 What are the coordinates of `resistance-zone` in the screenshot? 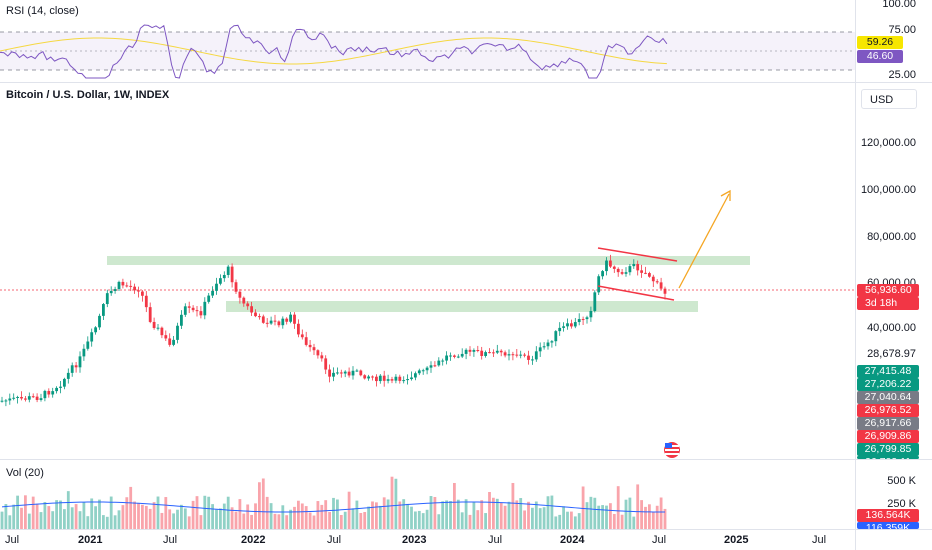 It's located at (428, 260).